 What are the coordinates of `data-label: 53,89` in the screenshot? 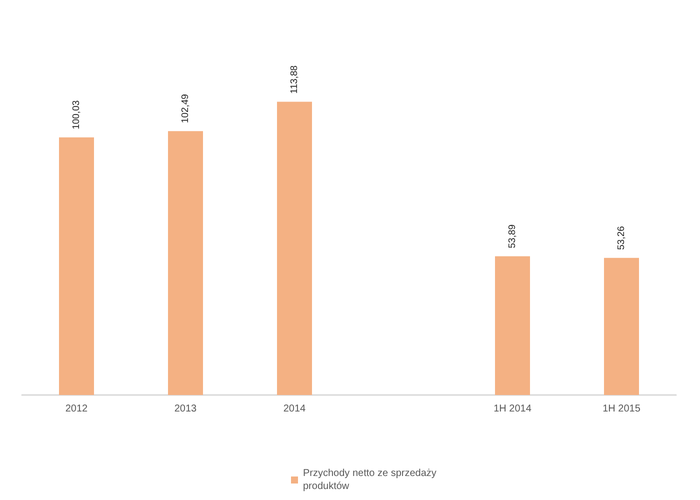 It's located at (512, 236).